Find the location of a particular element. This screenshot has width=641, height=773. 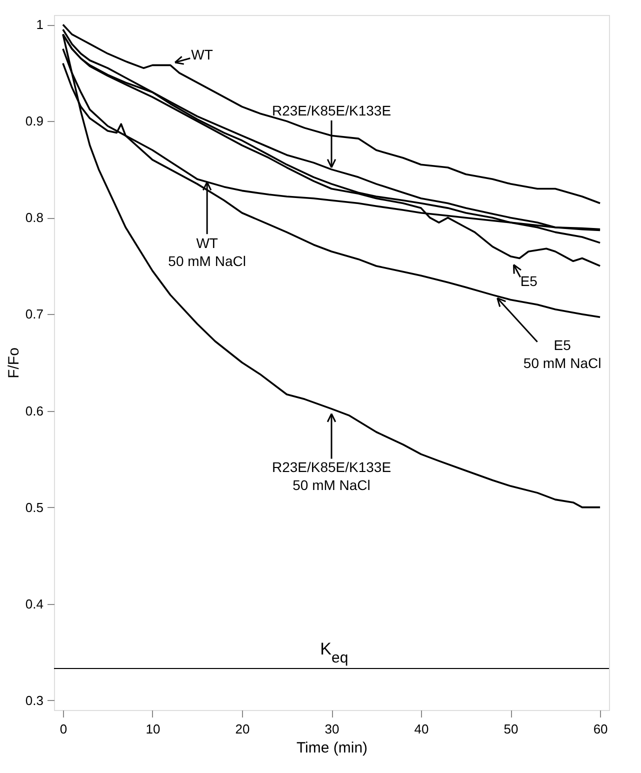

x-tick-label: 40 is located at coordinates (421, 729).